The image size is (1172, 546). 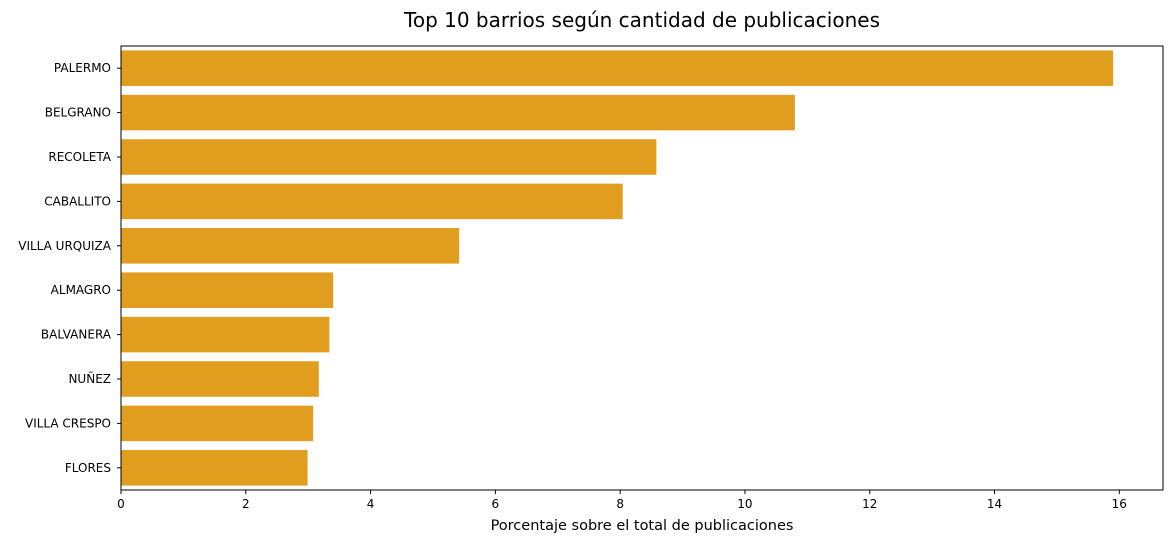 I want to click on bar-villa-urquiza, so click(x=290, y=246).